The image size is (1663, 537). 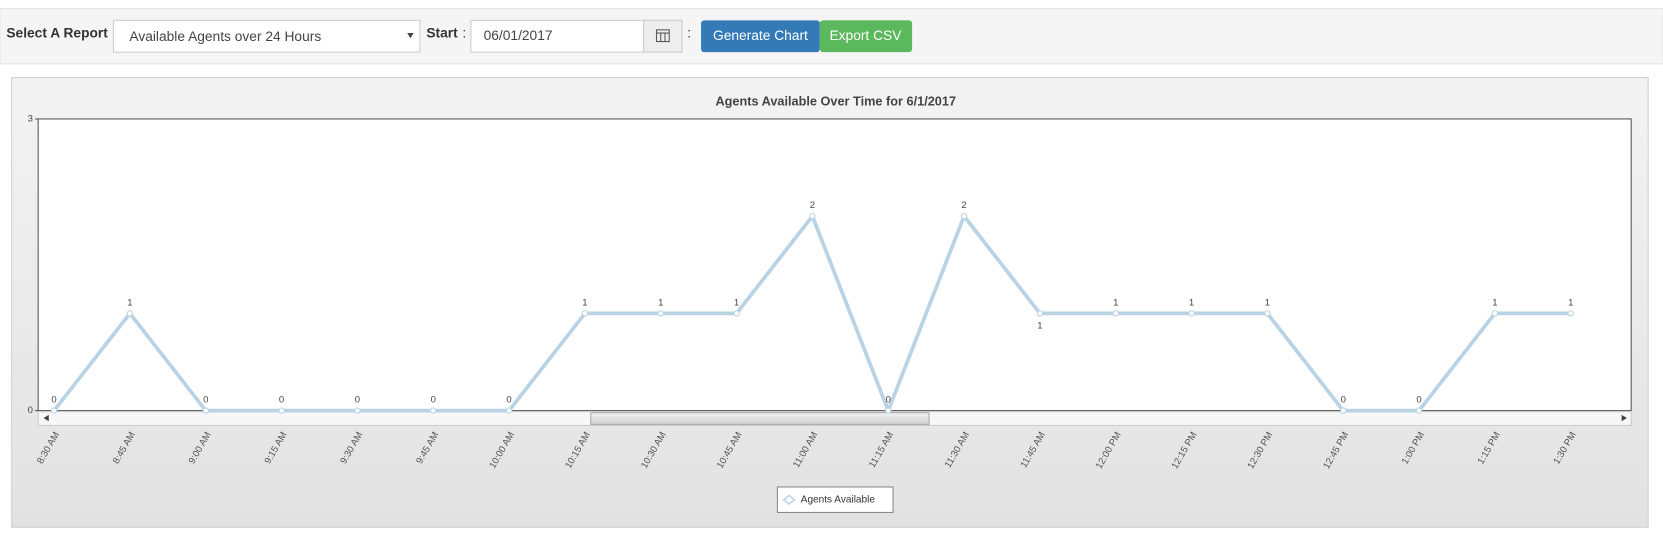 I want to click on chart-title: Agents Available Over Time for 6/1/2017, so click(x=835, y=100).